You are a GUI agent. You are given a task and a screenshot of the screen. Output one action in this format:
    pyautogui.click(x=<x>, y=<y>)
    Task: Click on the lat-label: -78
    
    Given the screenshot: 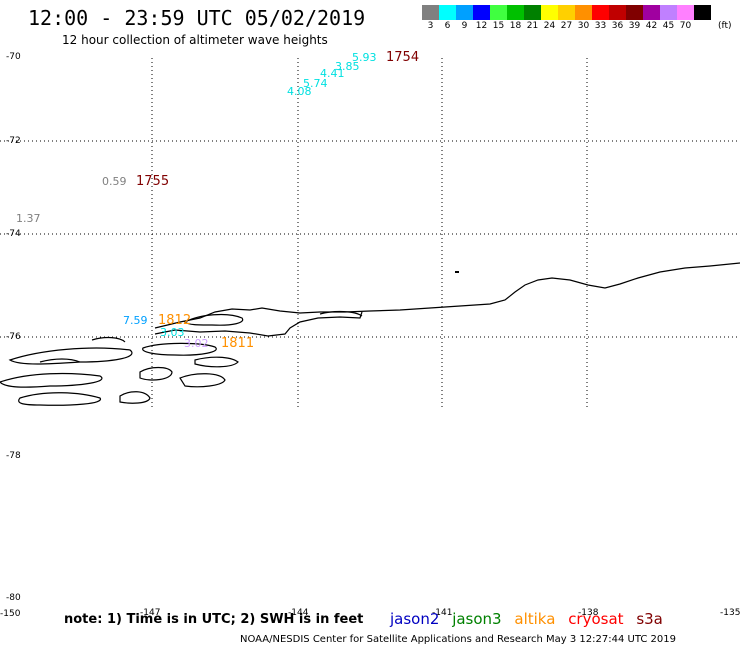 What is the action you would take?
    pyautogui.click(x=13, y=456)
    